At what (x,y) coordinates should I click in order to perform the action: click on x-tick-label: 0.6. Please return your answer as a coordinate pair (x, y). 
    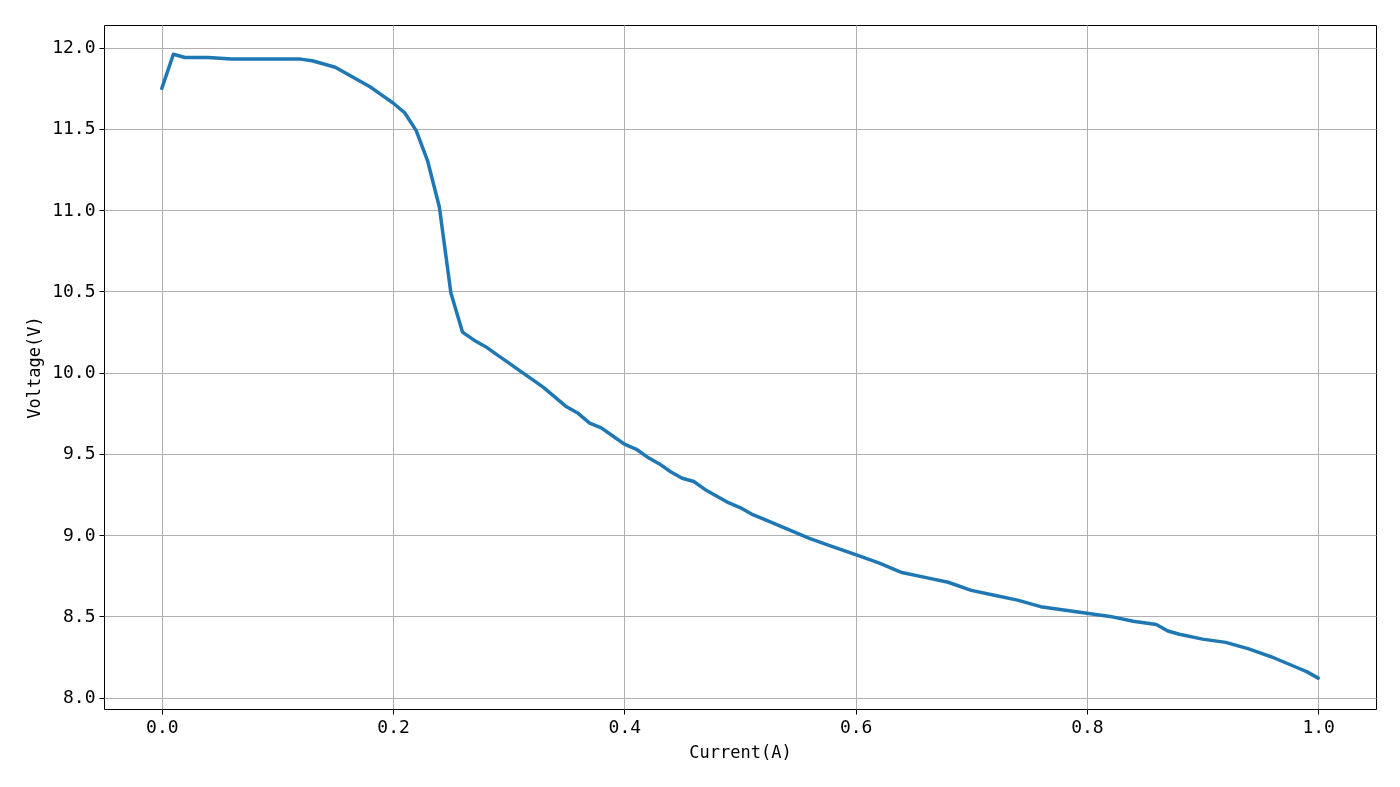
    Looking at the image, I should click on (856, 726).